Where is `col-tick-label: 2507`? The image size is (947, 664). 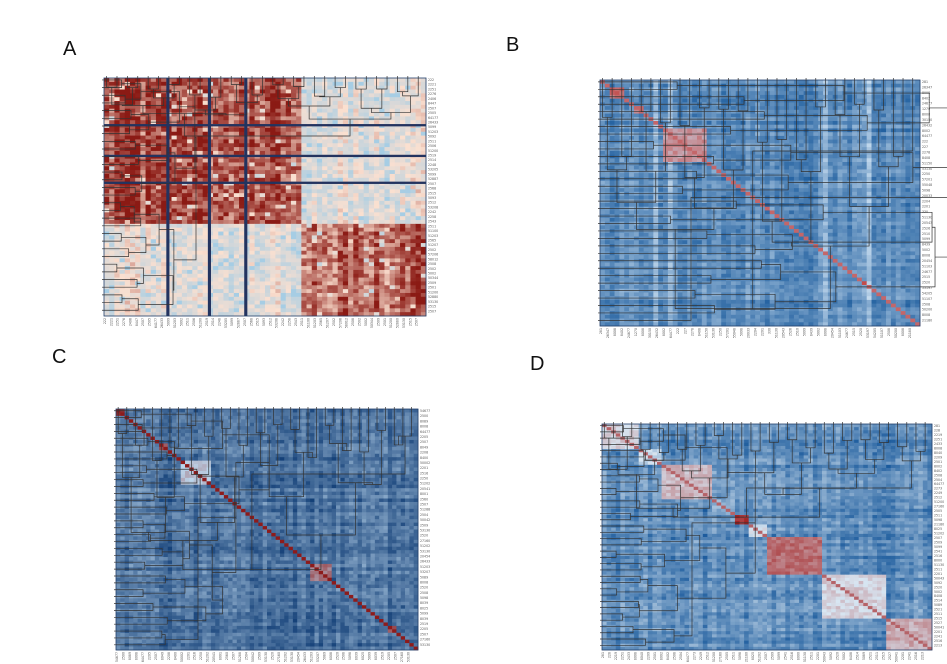 col-tick-label: 2507 is located at coordinates (245, 322).